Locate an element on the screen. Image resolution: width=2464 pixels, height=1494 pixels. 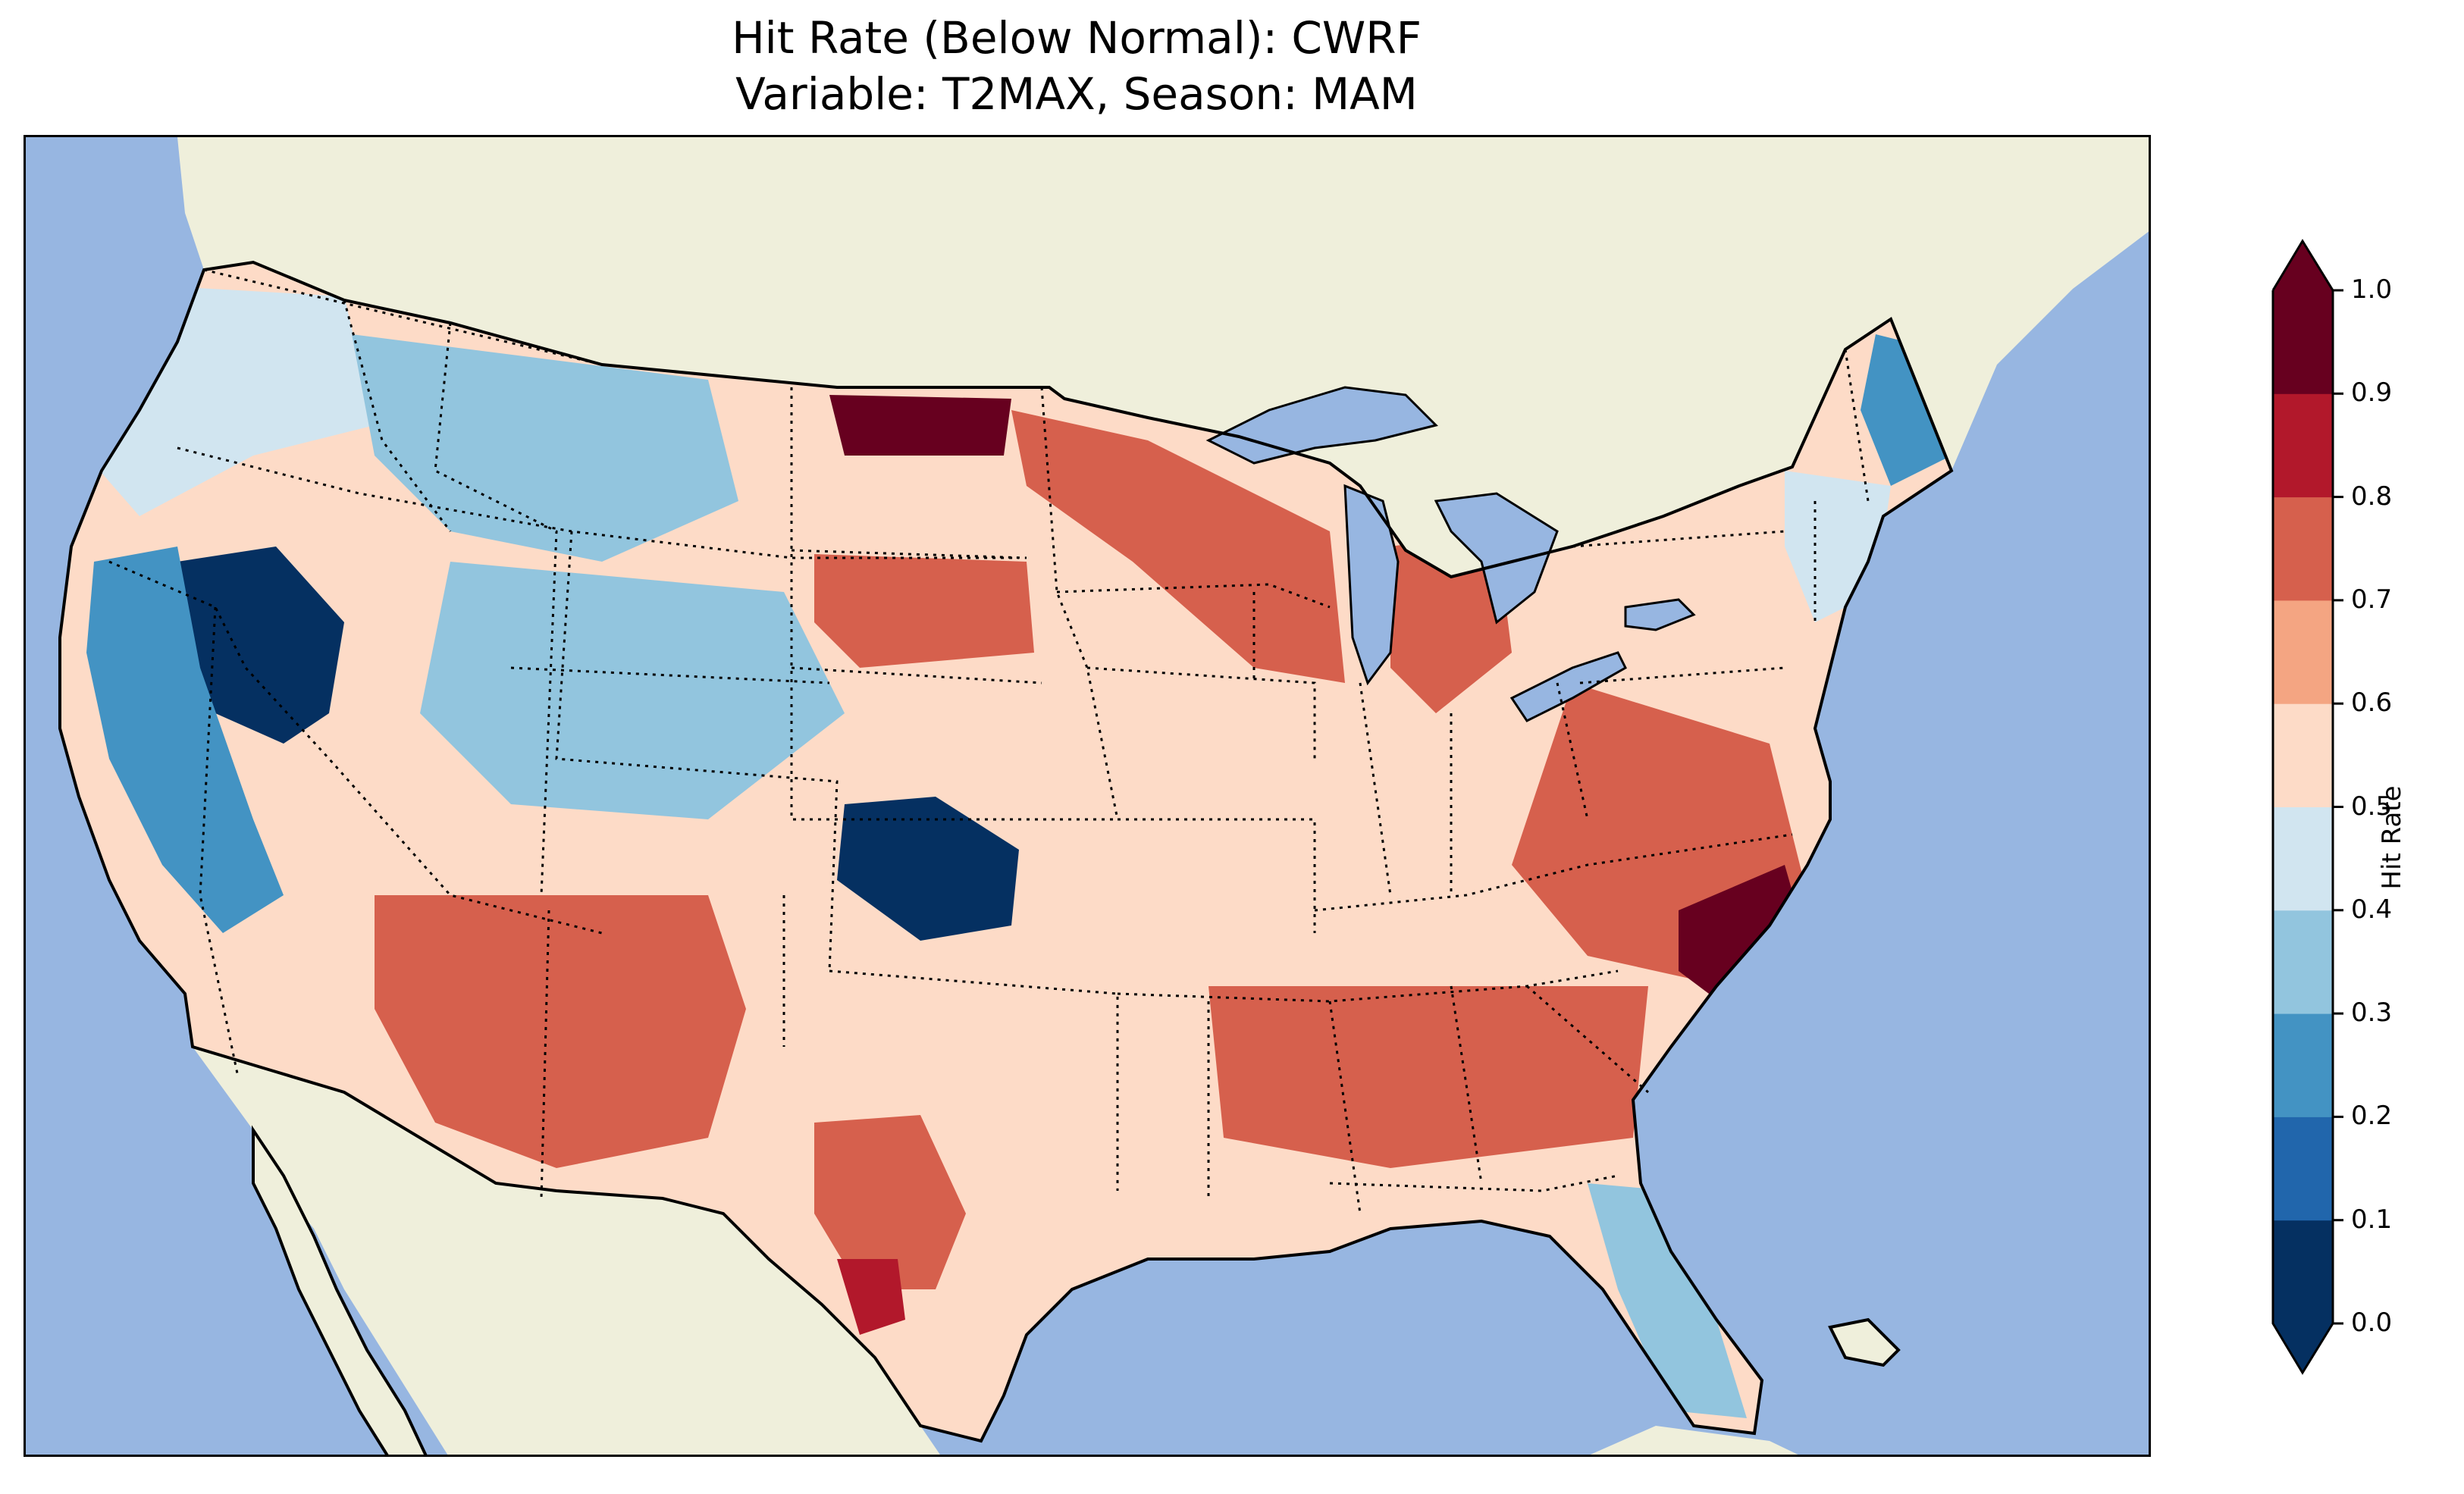
colorbar-label: Hit Rate is located at coordinates (2392, 837).